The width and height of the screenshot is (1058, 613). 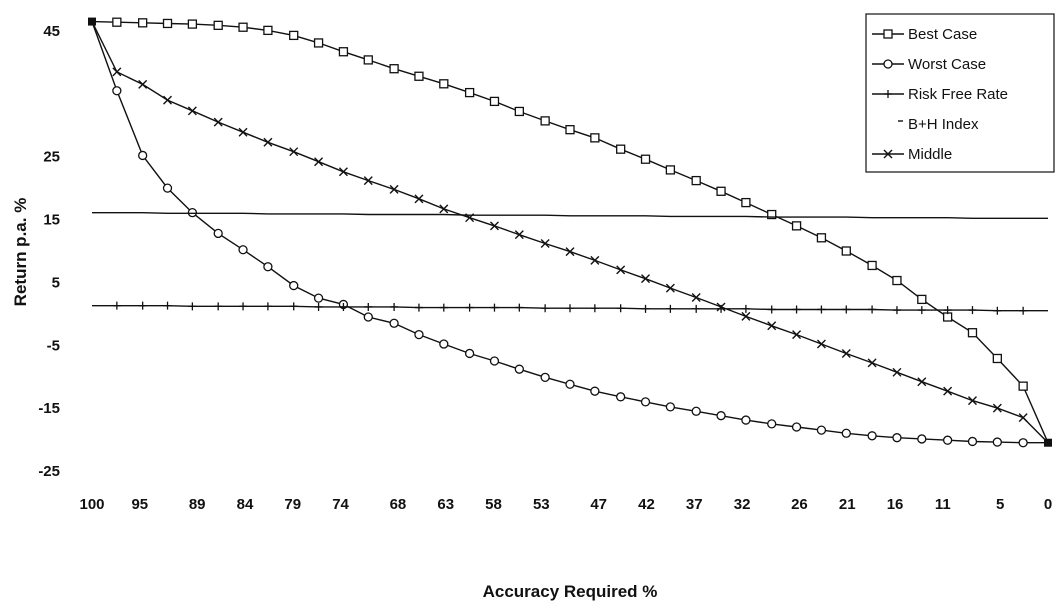 I want to click on legend-box, so click(x=960, y=93).